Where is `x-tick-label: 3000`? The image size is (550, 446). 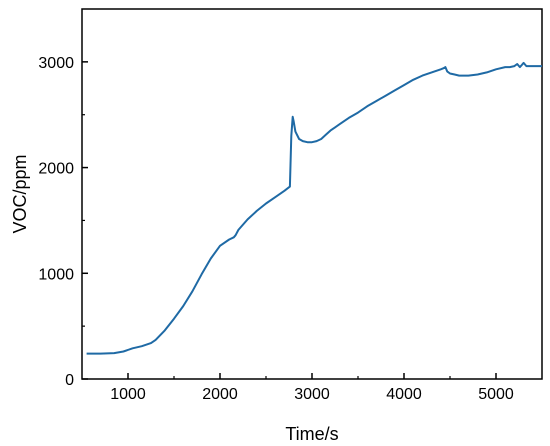 x-tick-label: 3000 is located at coordinates (312, 394).